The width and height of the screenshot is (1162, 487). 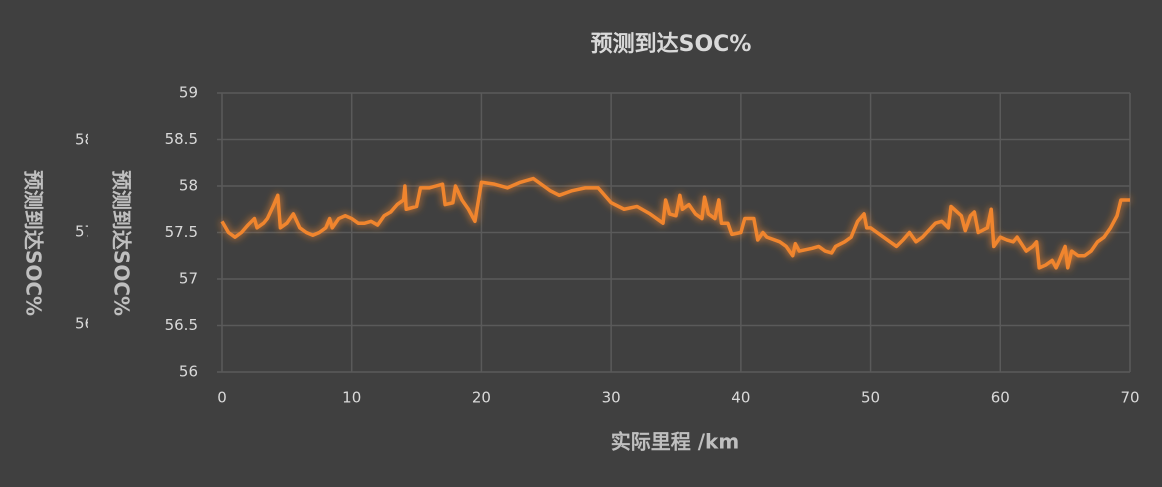 I want to click on x-tick-label: 70, so click(x=1129, y=398).